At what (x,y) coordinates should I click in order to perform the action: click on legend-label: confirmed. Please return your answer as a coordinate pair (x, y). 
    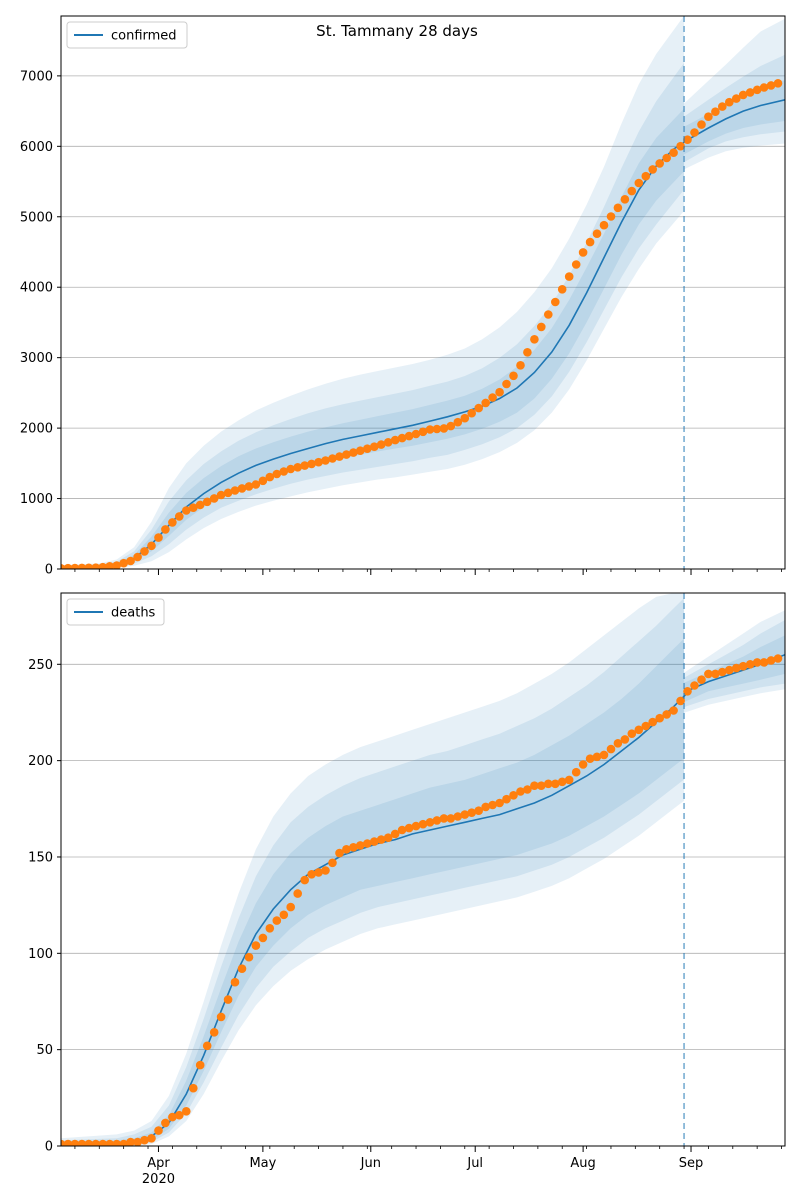
    Looking at the image, I should click on (144, 36).